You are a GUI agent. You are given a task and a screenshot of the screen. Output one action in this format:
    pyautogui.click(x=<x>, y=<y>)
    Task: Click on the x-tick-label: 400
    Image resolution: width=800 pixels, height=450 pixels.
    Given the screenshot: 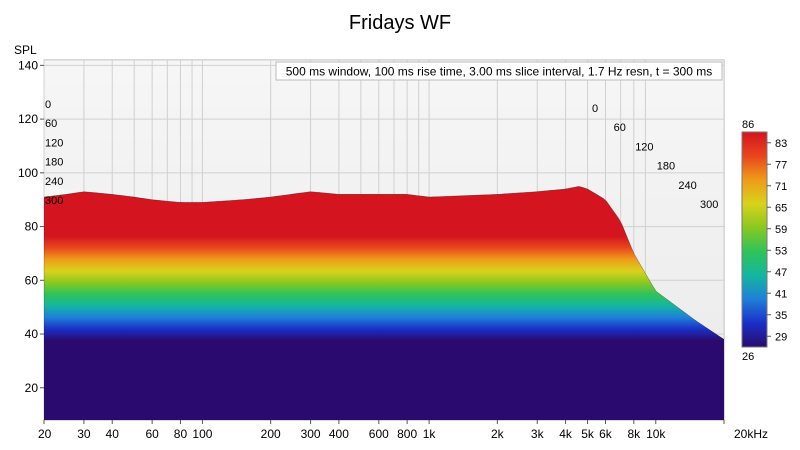 What is the action you would take?
    pyautogui.click(x=339, y=434)
    